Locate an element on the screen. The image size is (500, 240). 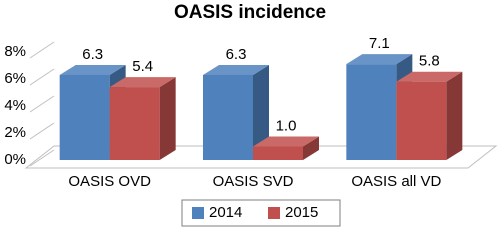
legend-box is located at coordinates (261, 213).